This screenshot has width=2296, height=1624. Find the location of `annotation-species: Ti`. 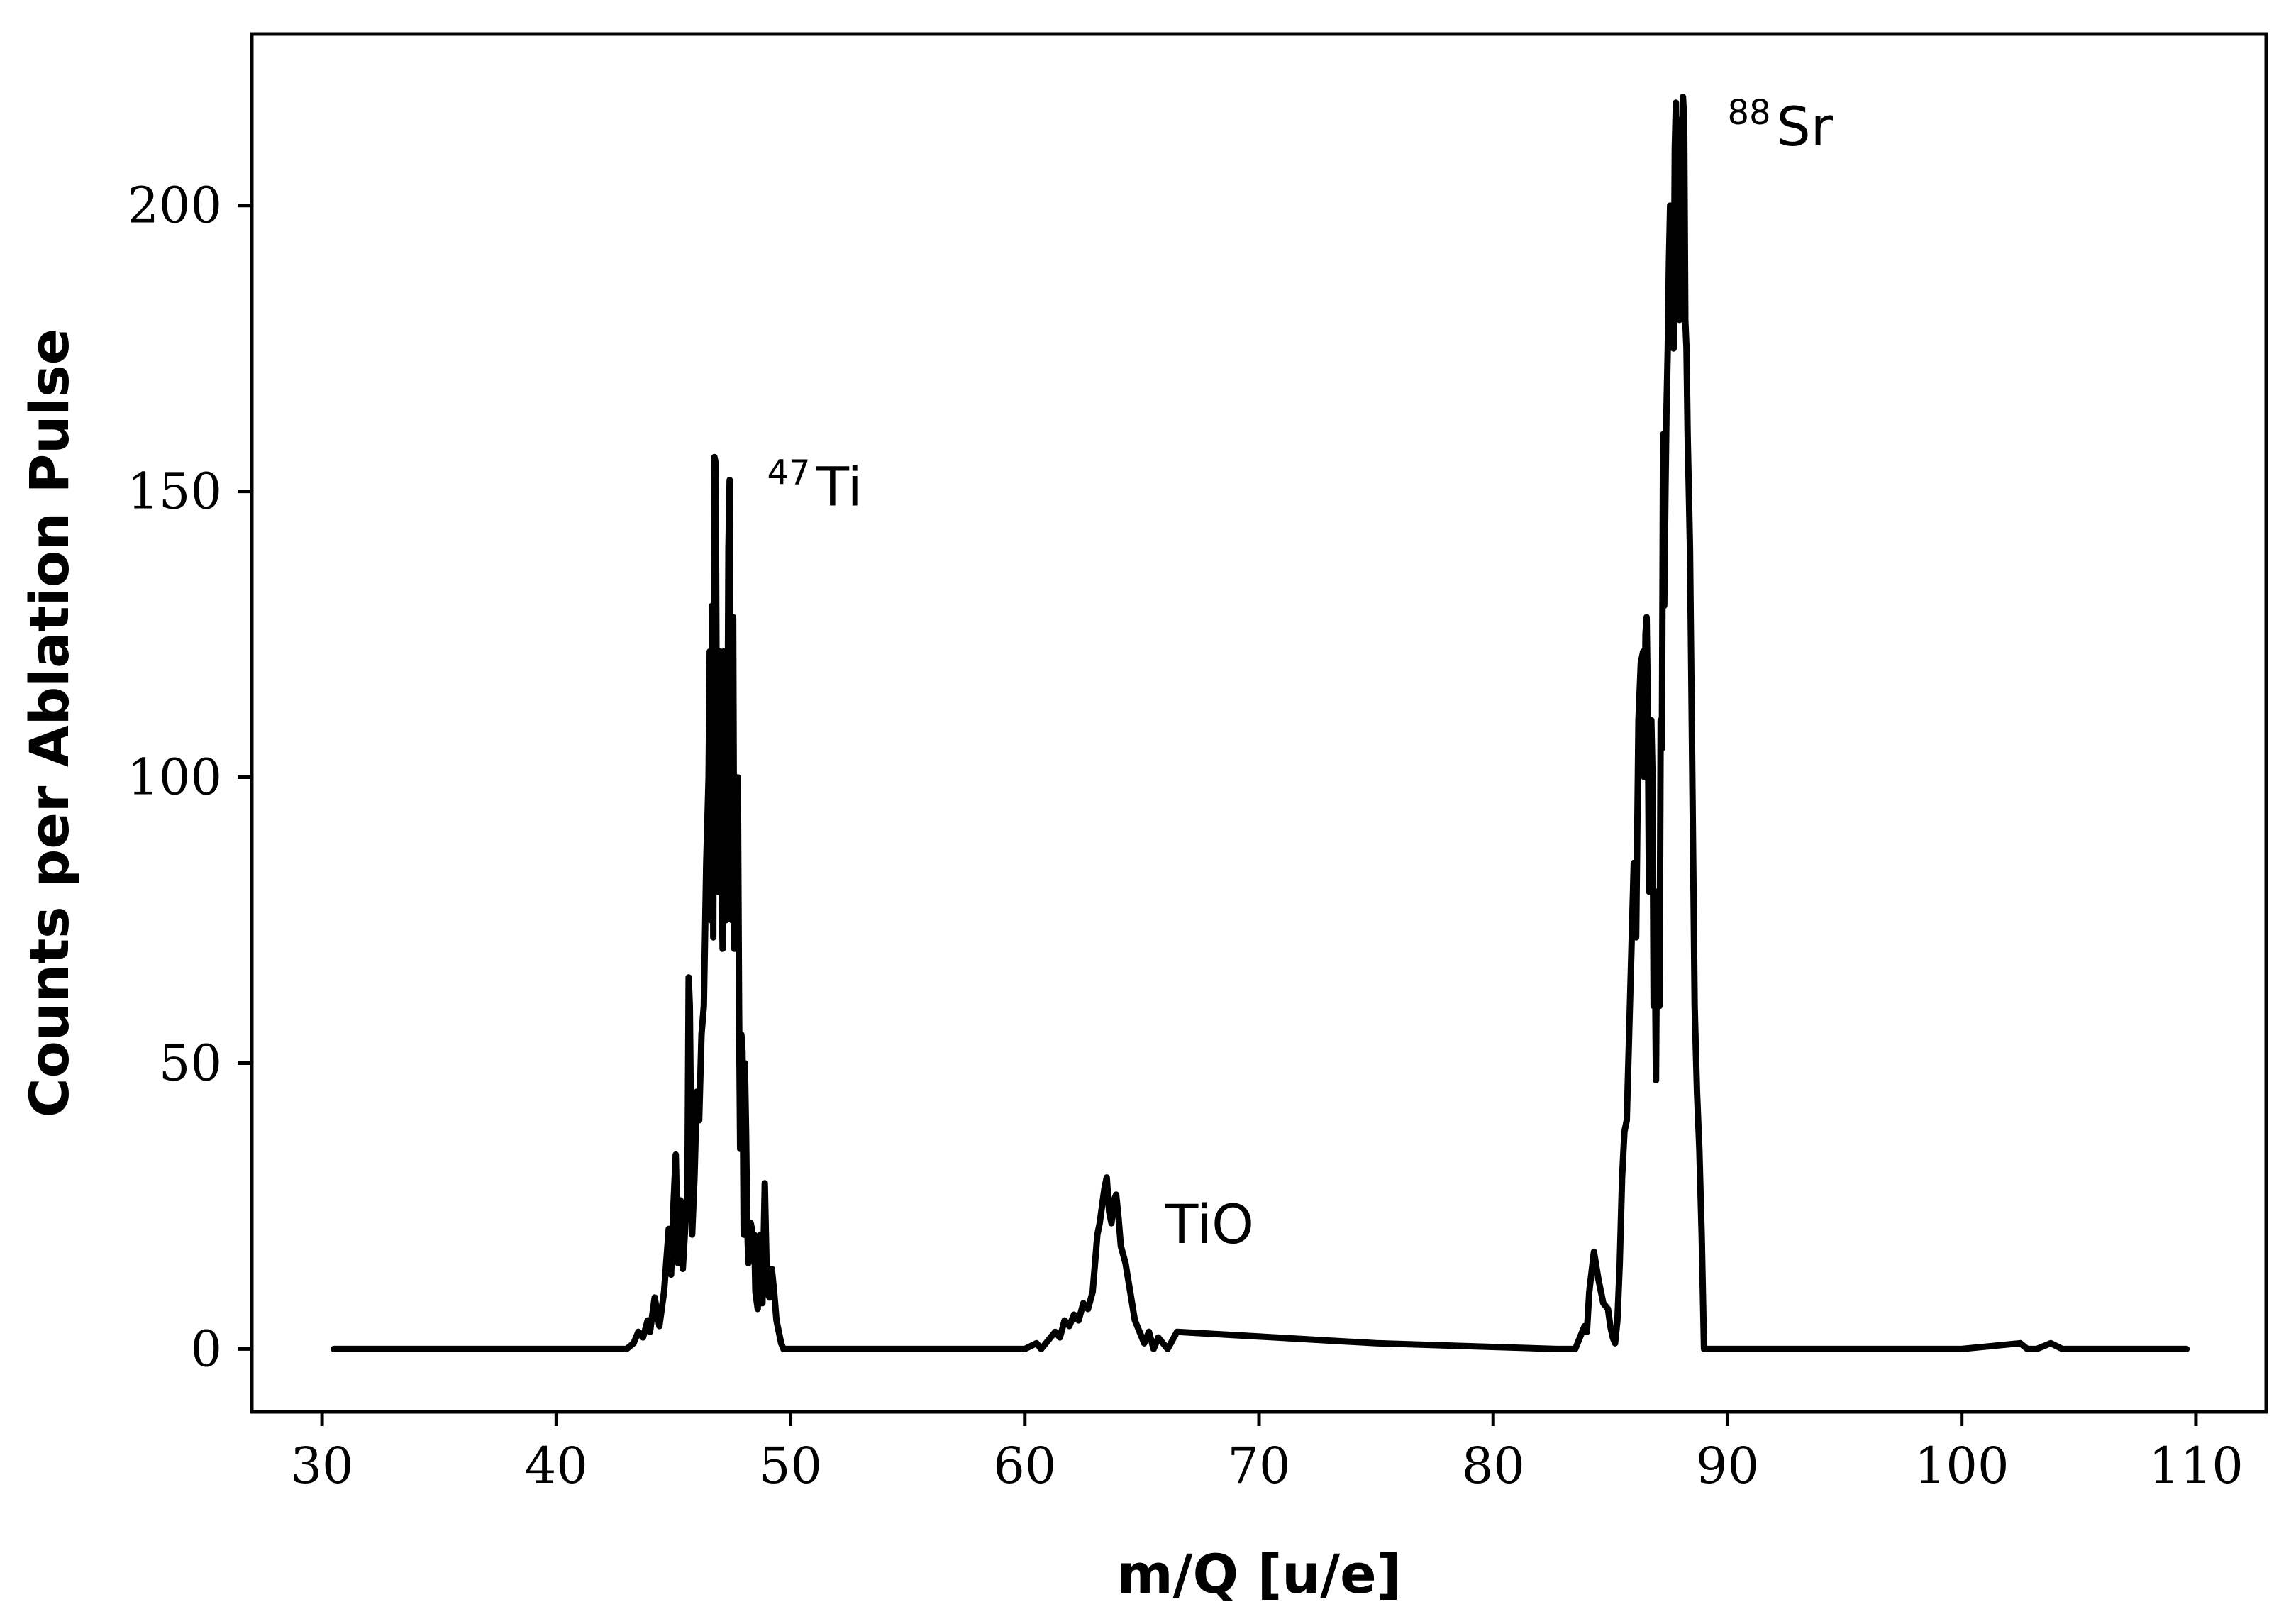

annotation-species: Ti is located at coordinates (839, 487).